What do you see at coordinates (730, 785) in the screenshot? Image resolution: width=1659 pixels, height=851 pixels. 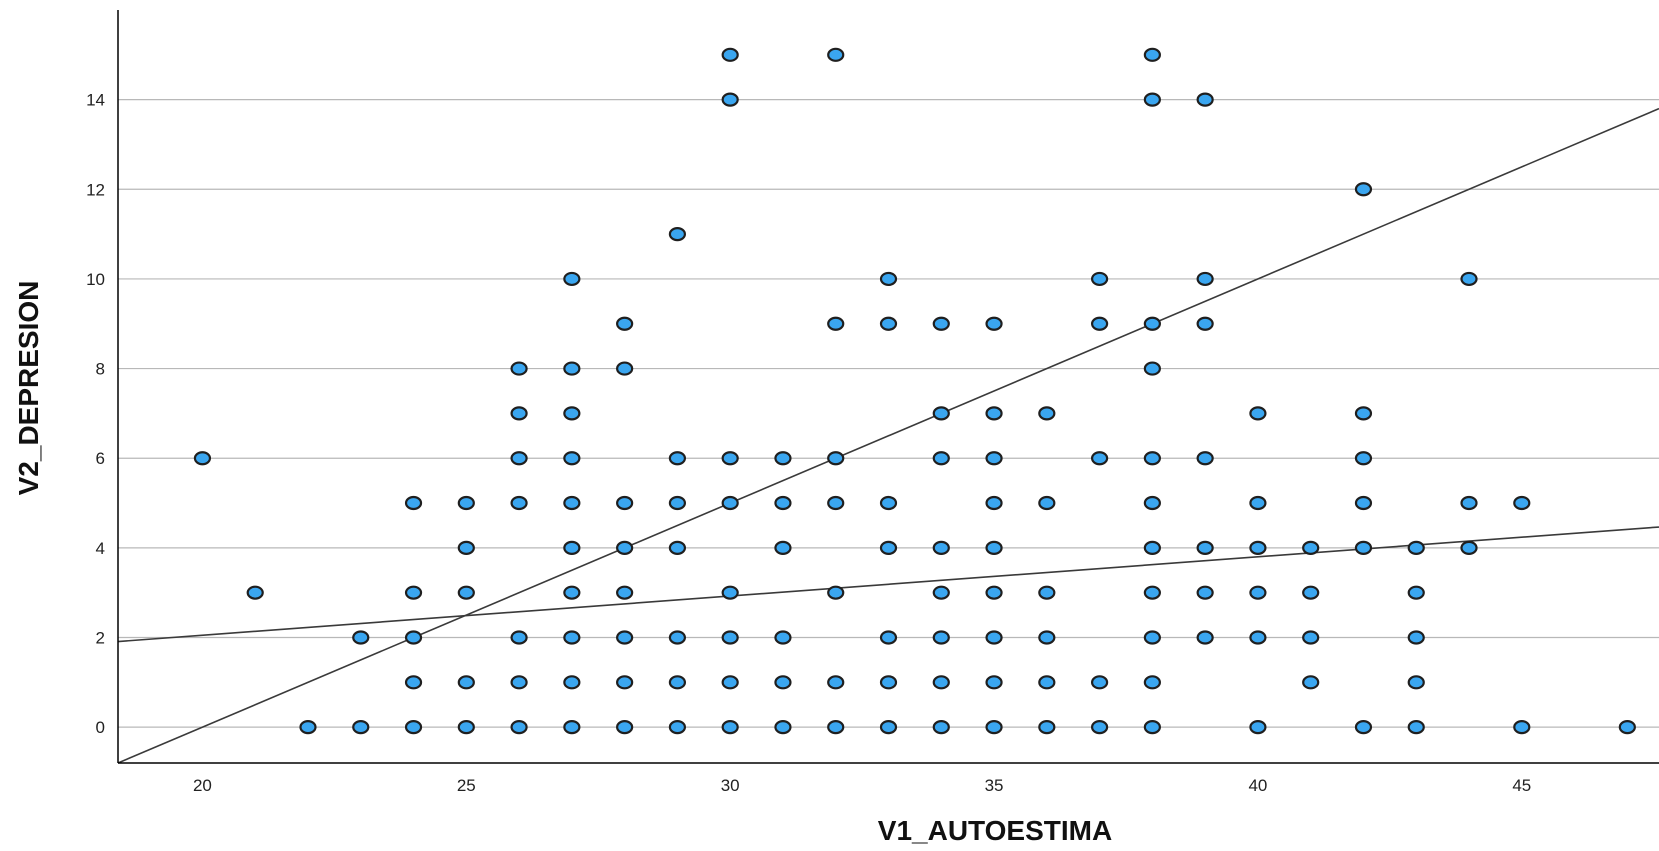 I see `x-tick-label: 30` at bounding box center [730, 785].